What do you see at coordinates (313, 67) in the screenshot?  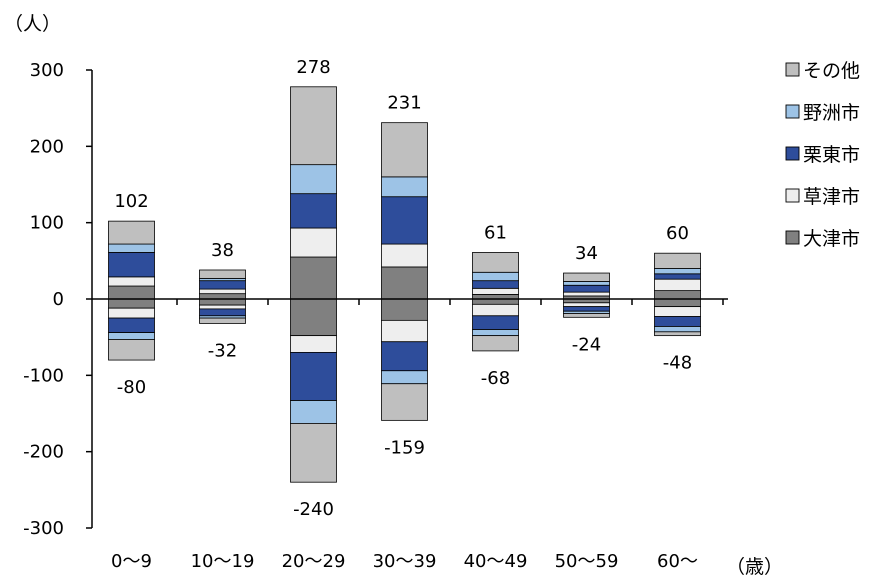 I see `data-label-positive-total: 278` at bounding box center [313, 67].